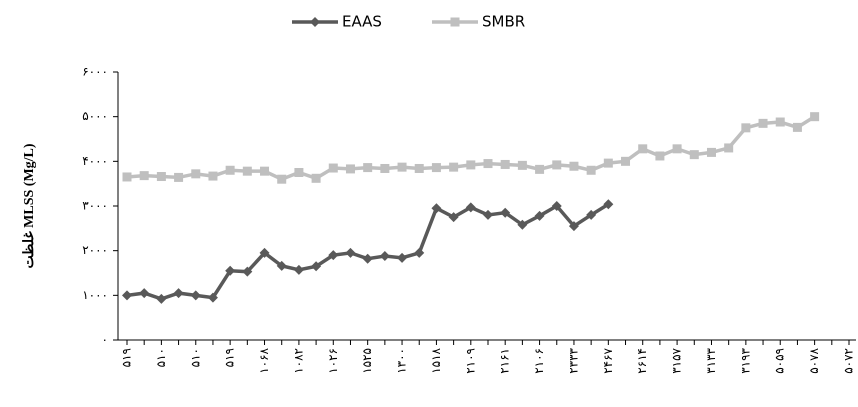  What do you see at coordinates (642, 361) in the screenshot?
I see `x-tick-label: ۲۶۱۴` at bounding box center [642, 361].